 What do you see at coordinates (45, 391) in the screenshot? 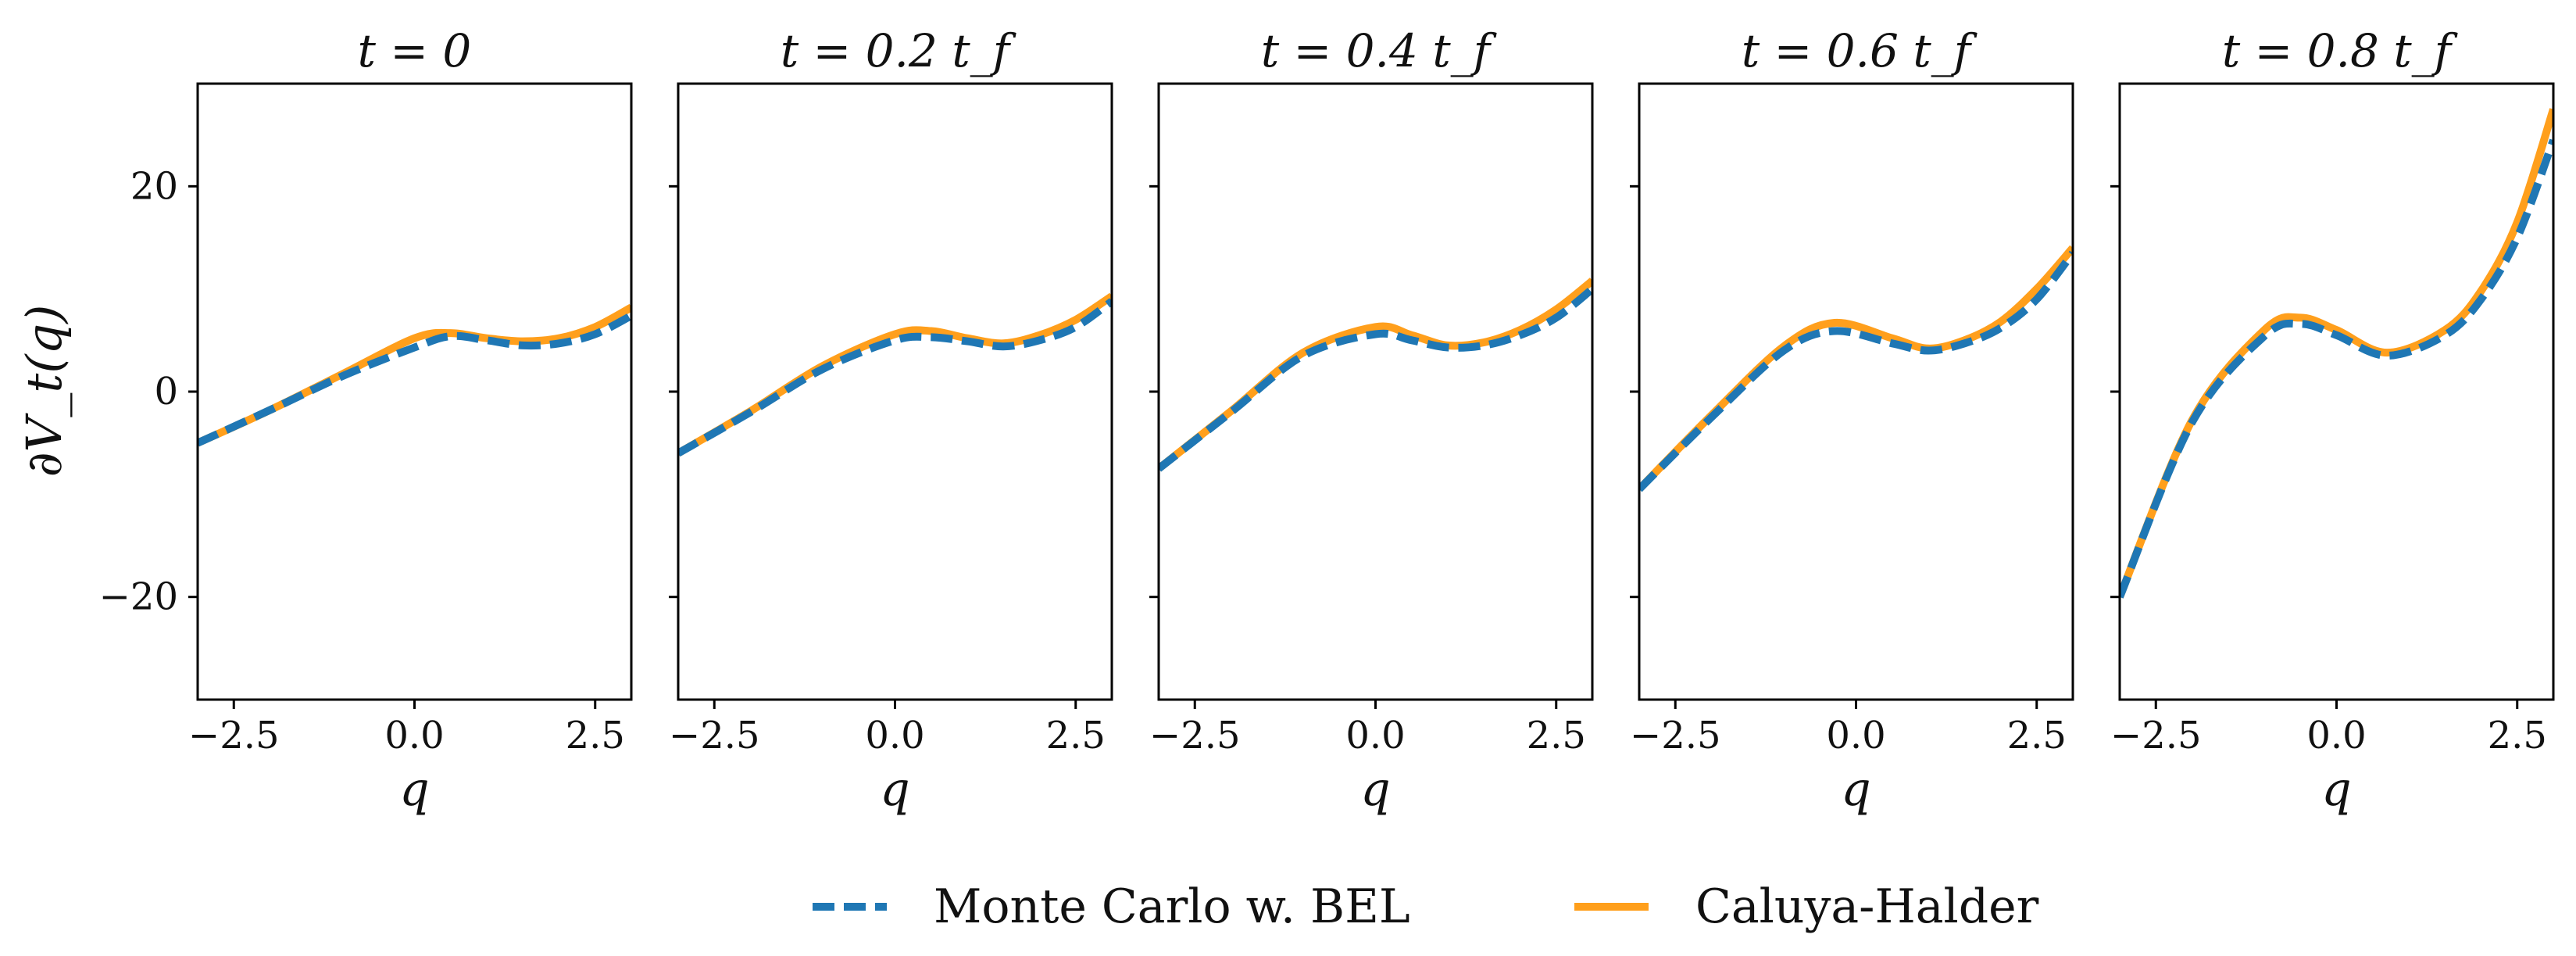
I see `y-axis-label: ∂V_t(q)` at bounding box center [45, 391].